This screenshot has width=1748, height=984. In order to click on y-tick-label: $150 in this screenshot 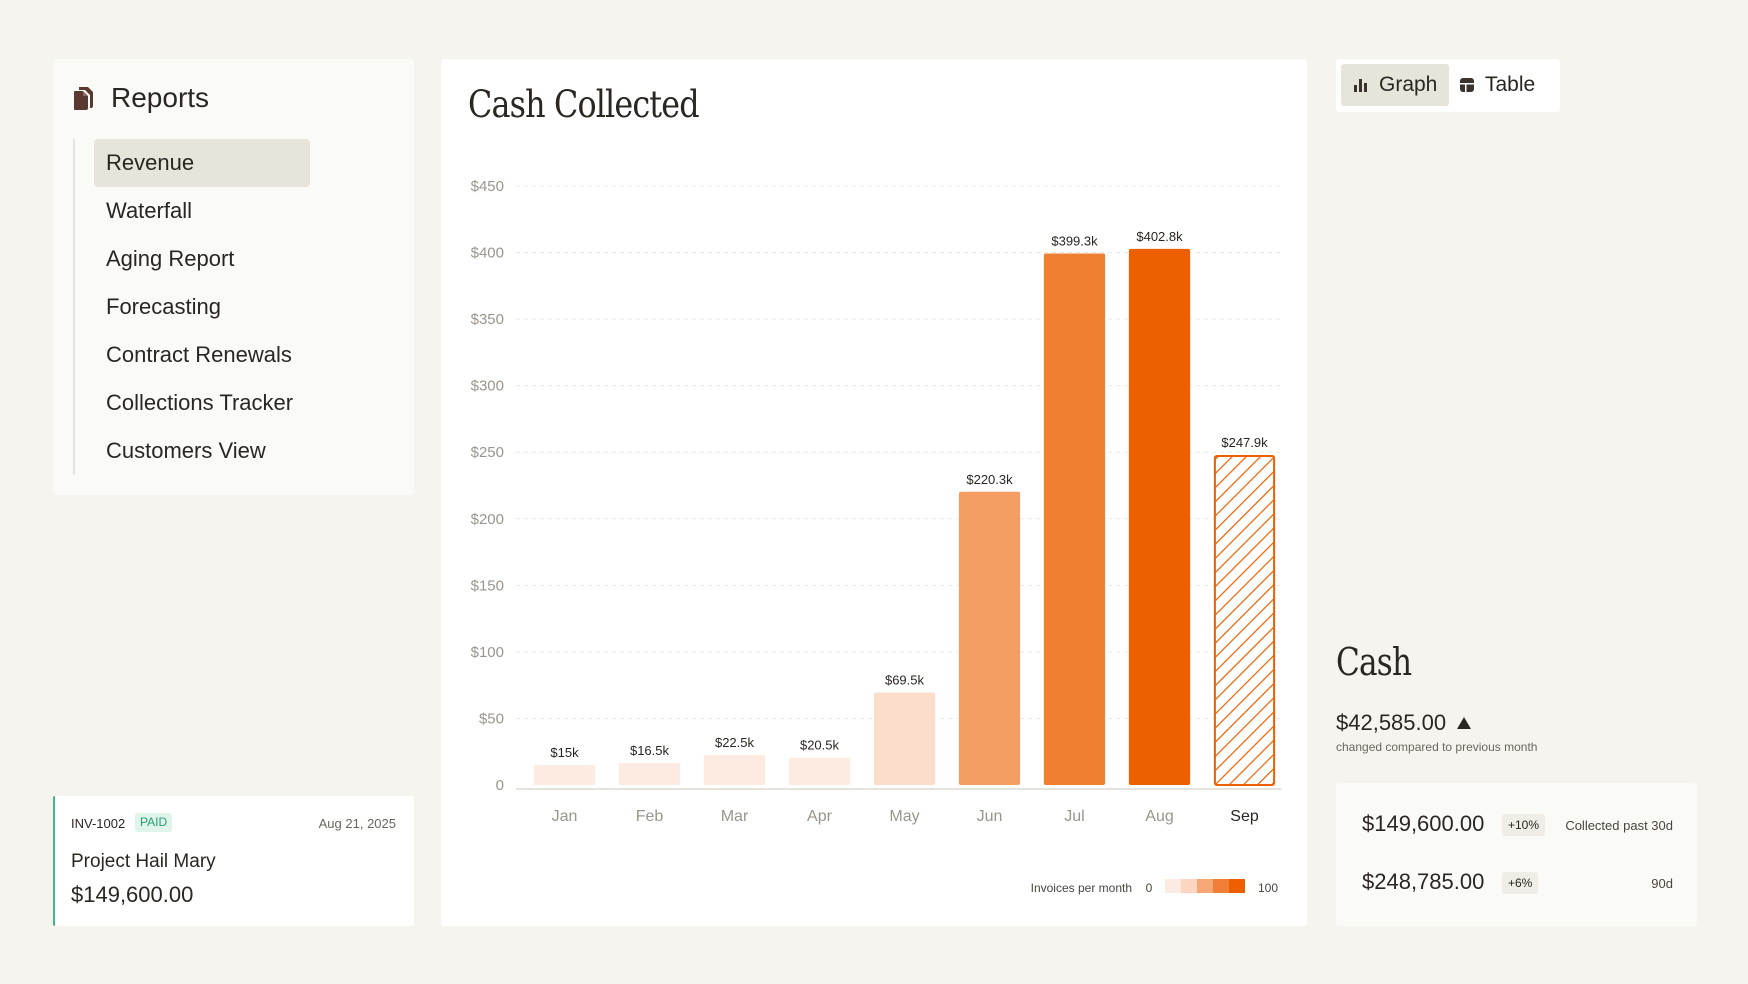, I will do `click(487, 585)`.